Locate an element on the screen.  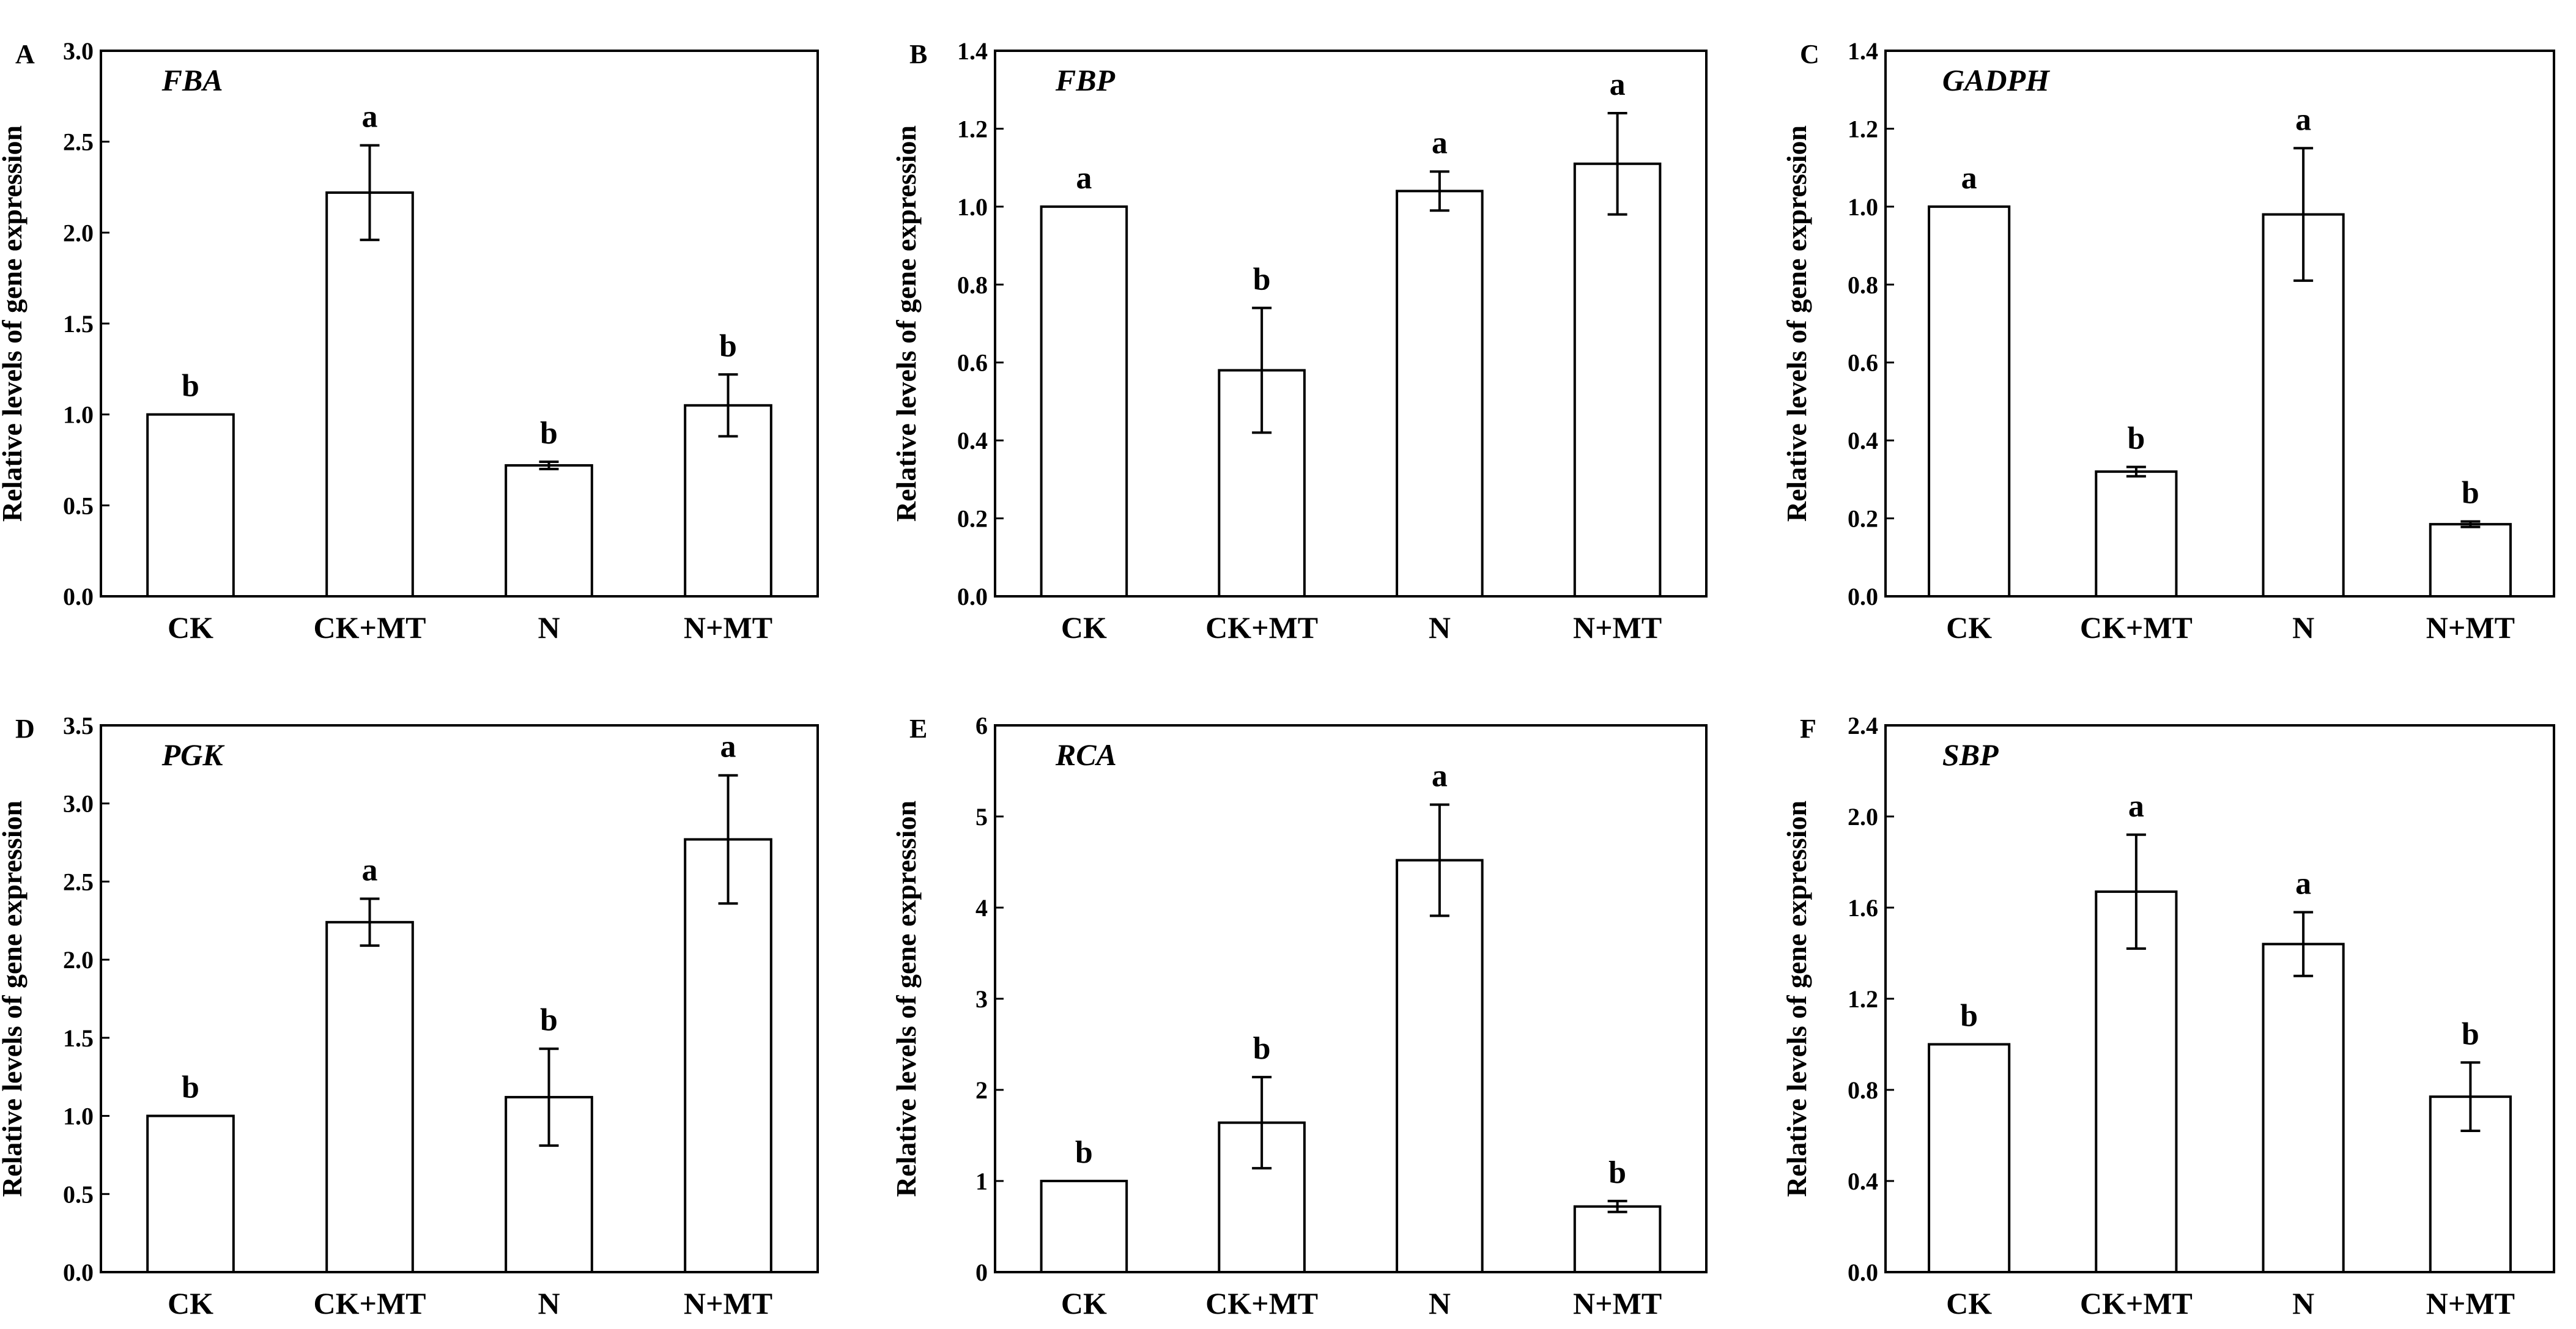
y-tick-label: 0.5 is located at coordinates (78, 506).